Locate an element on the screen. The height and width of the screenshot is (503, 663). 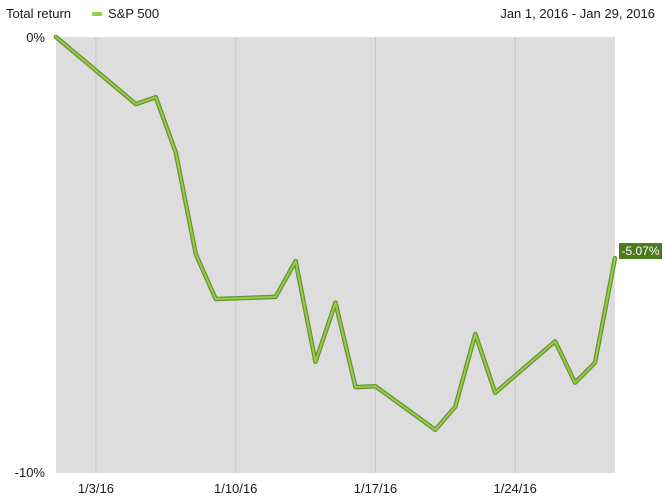
chart-title: Total return is located at coordinates (39, 13).